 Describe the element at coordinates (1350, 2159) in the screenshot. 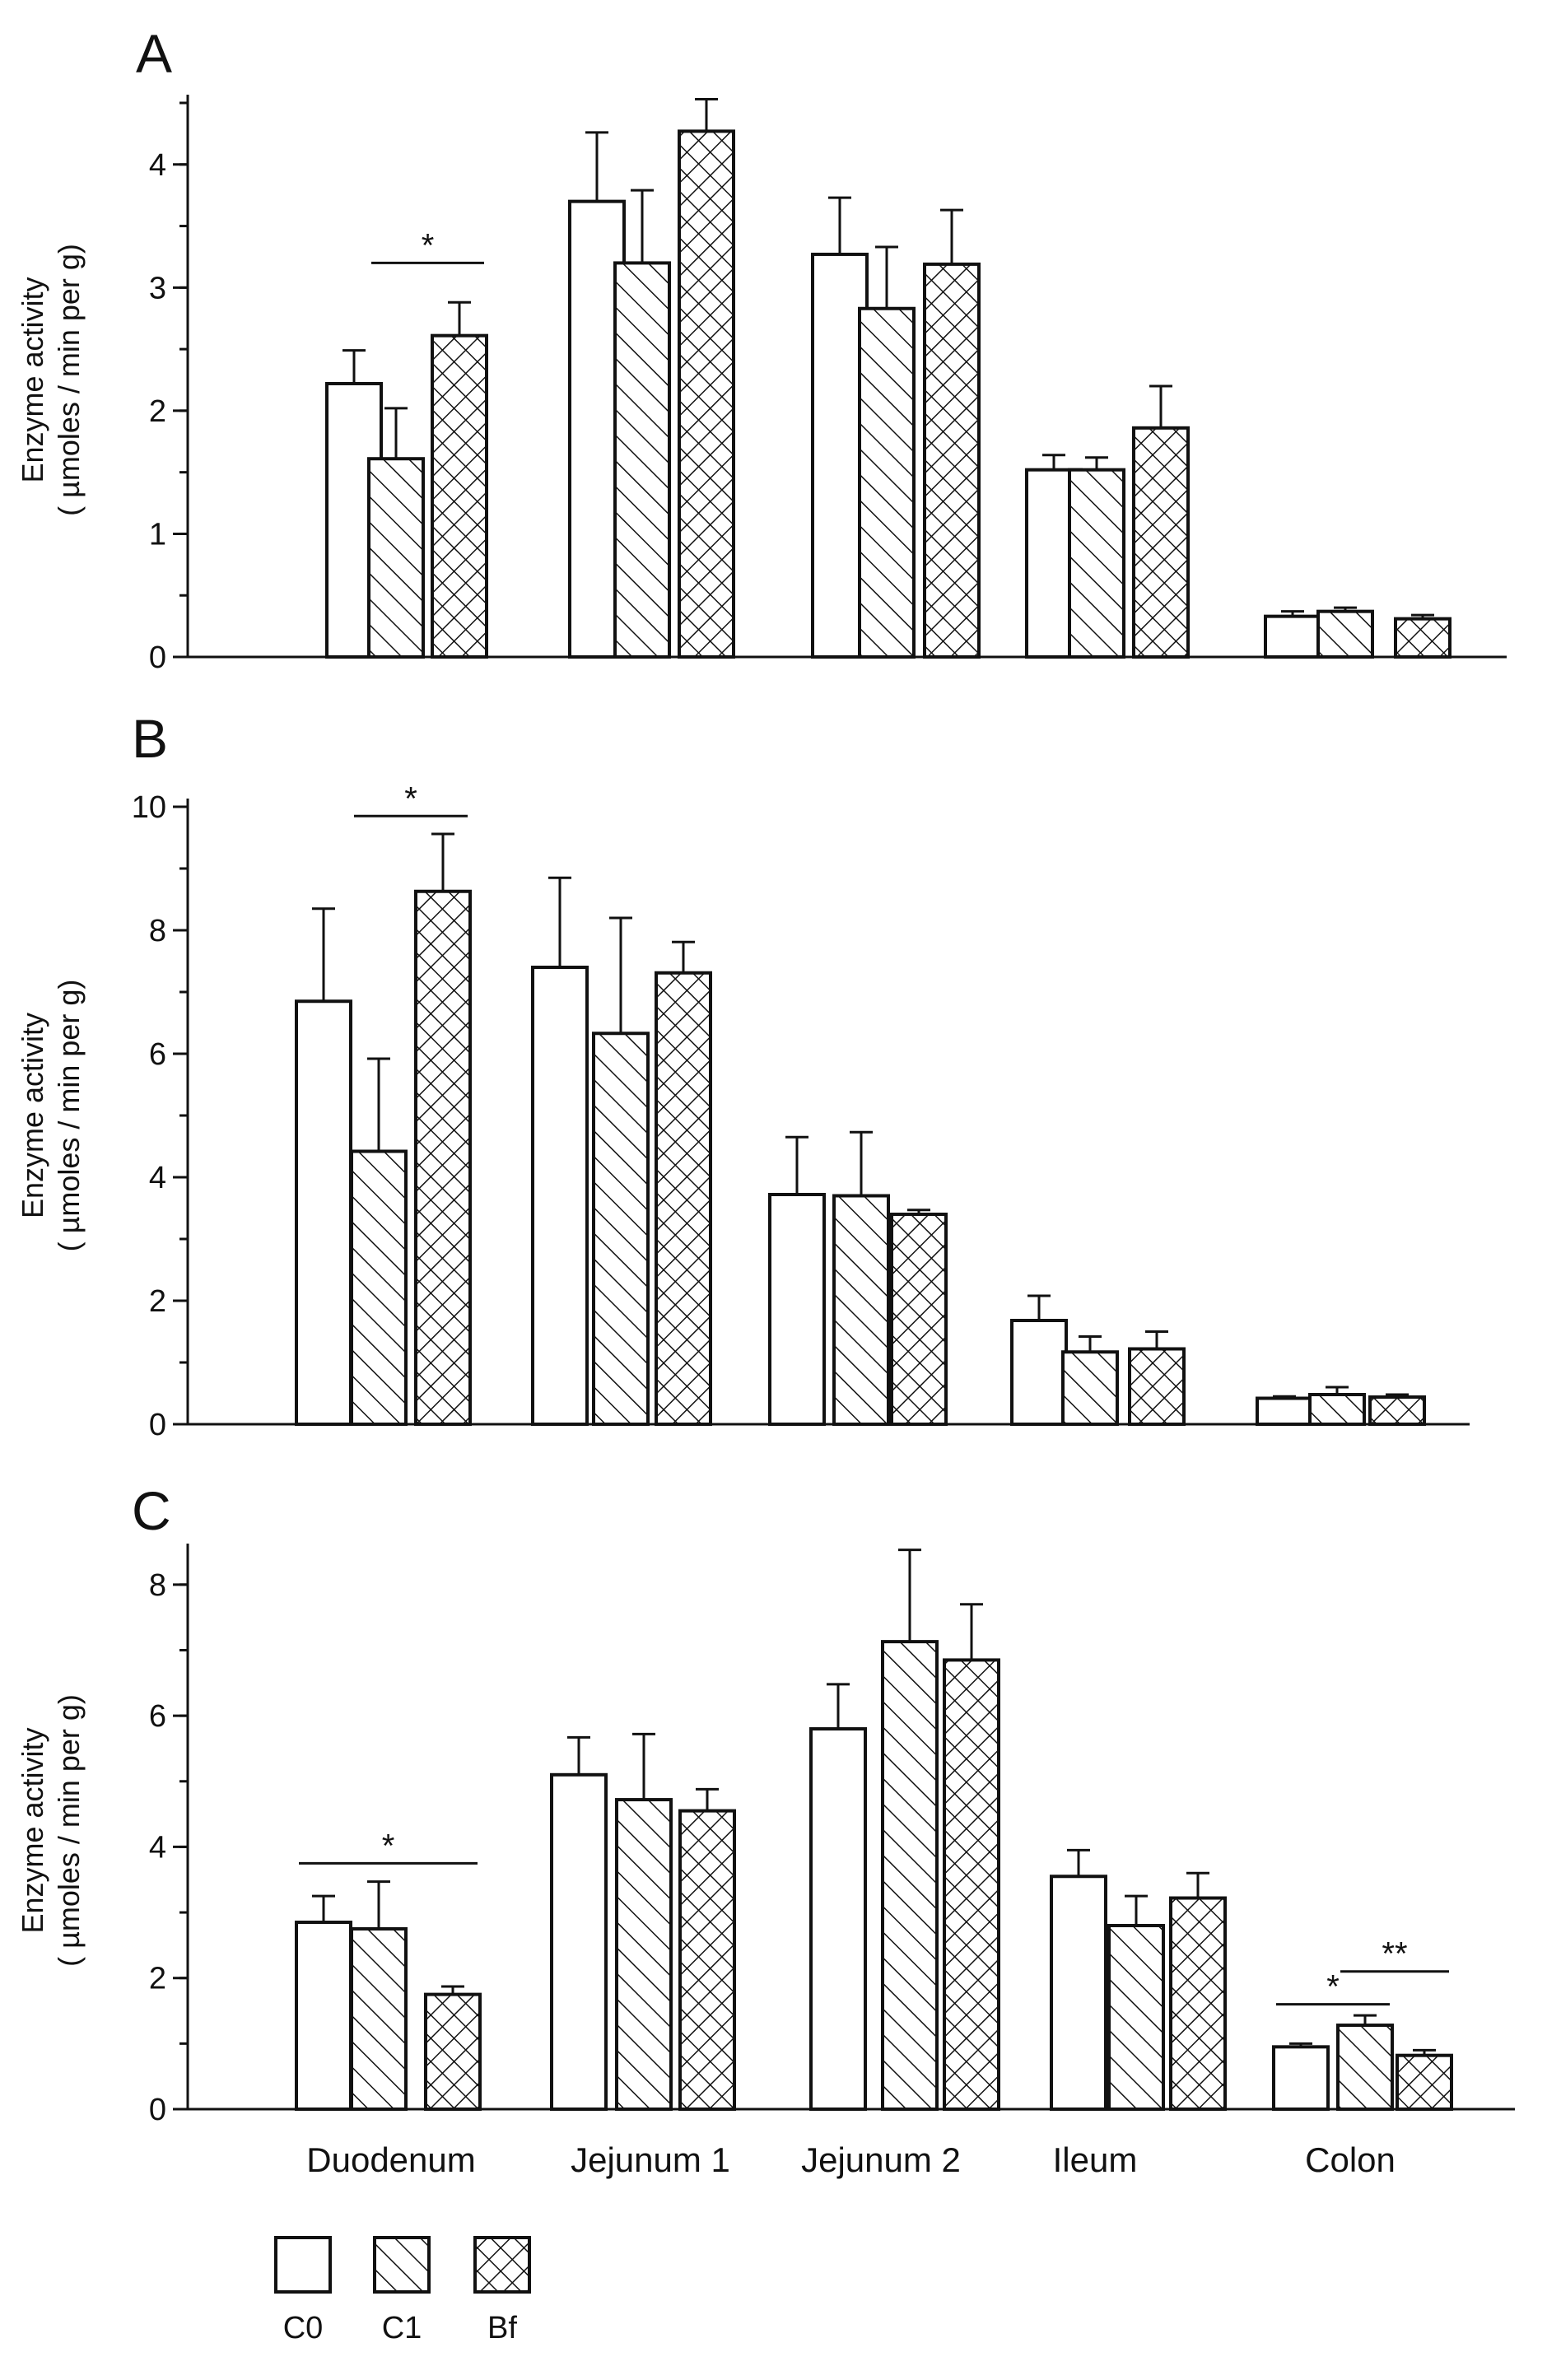

I see `x-category-label: Colon` at that location.